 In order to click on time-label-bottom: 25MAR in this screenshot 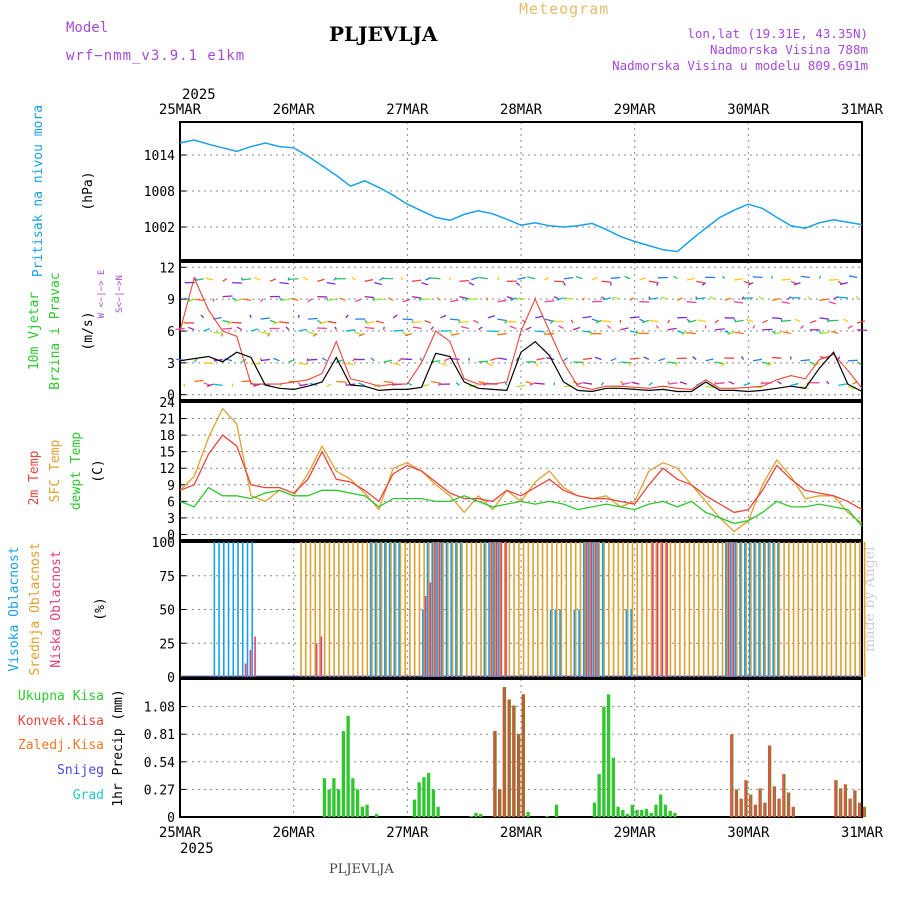, I will do `click(180, 833)`.